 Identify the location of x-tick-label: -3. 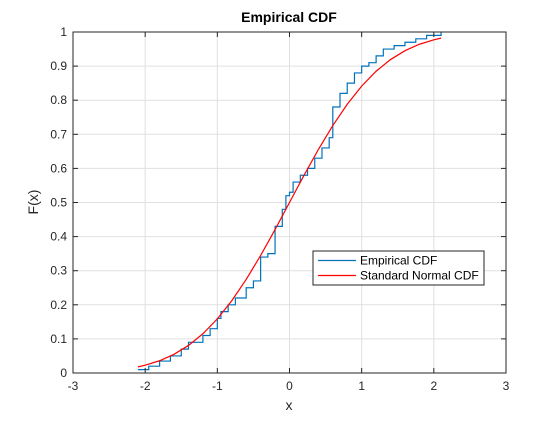
(73, 386).